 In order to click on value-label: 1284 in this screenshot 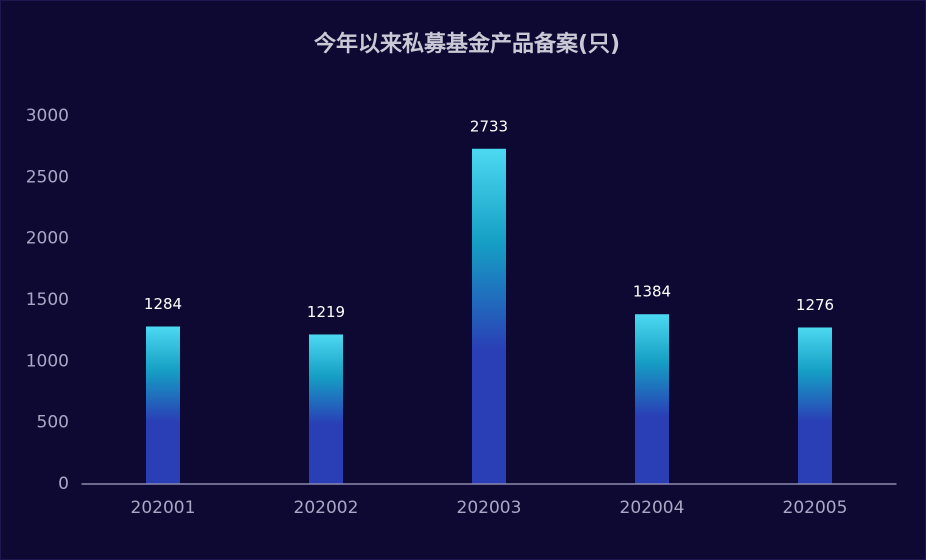, I will do `click(163, 304)`.